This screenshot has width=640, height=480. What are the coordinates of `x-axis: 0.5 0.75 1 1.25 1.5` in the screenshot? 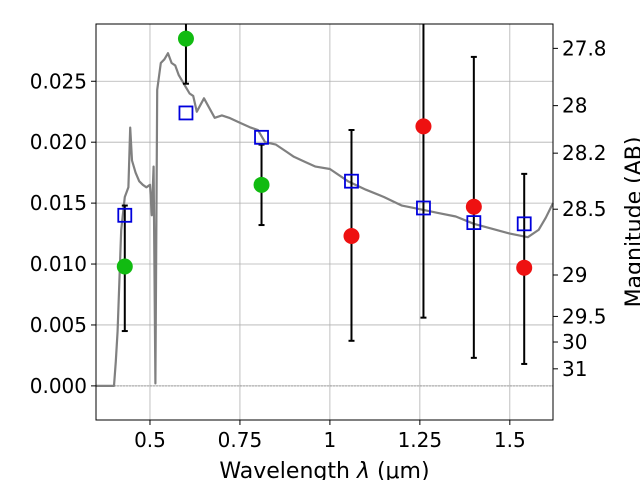 It's located at (330, 436).